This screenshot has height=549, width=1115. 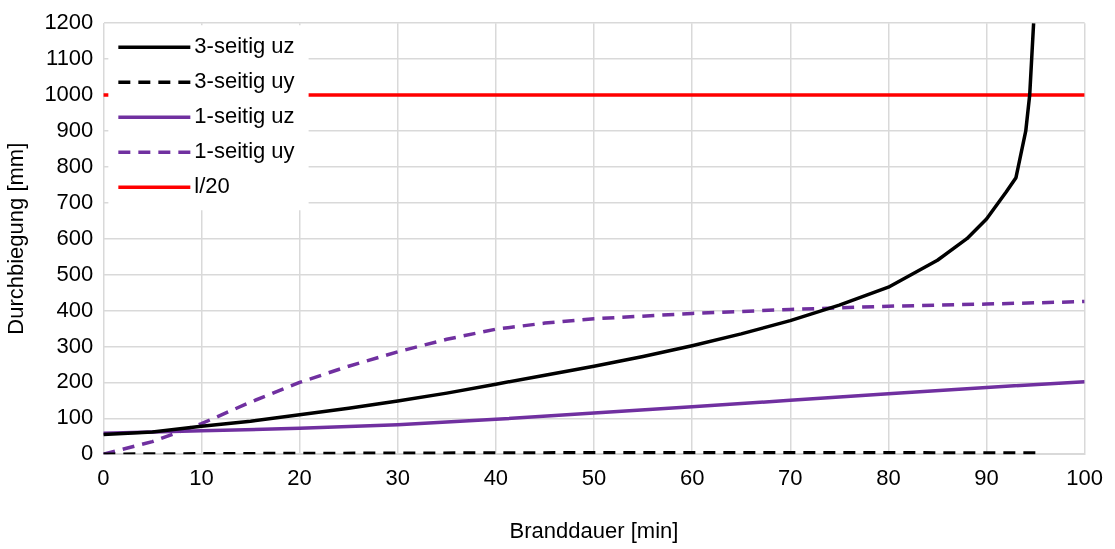 What do you see at coordinates (75, 345) in the screenshot?
I see `y-tick-label: 300` at bounding box center [75, 345].